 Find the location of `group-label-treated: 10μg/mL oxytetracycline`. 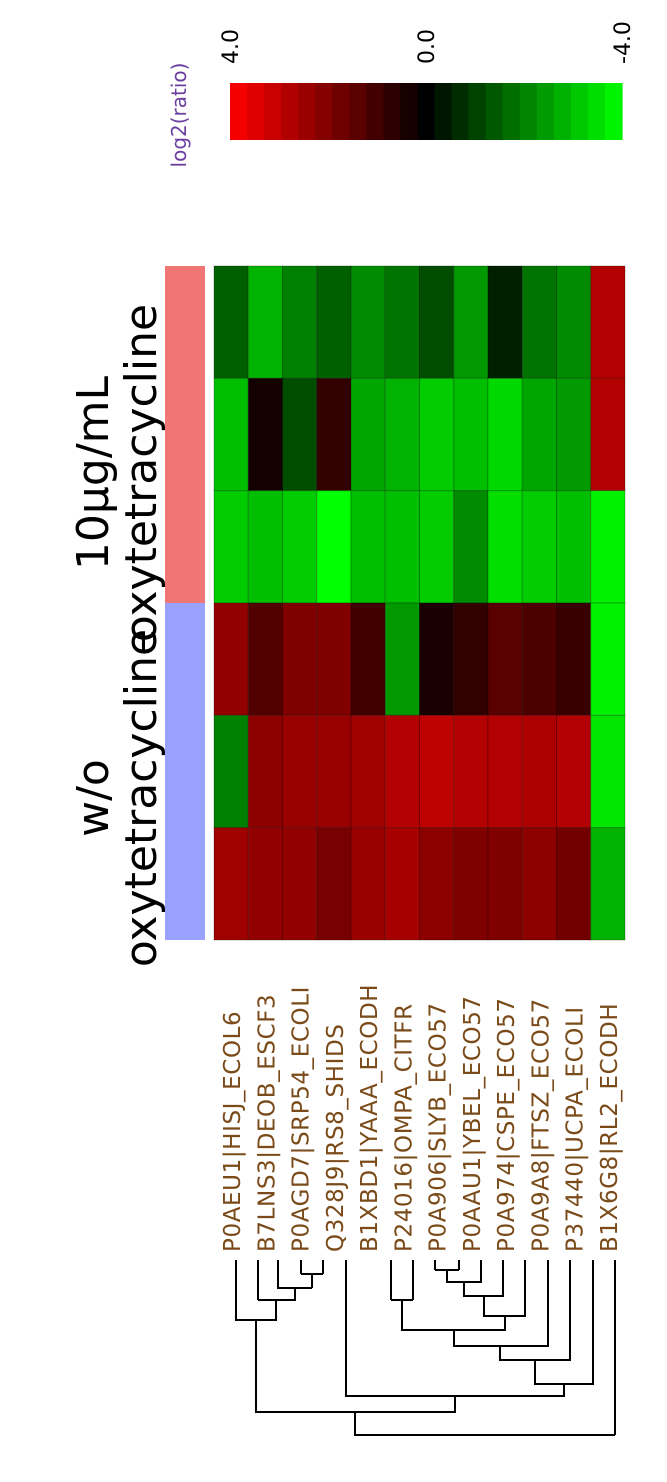

group-label-treated: 10μg/mL oxytetracycline is located at coordinates (117, 473).